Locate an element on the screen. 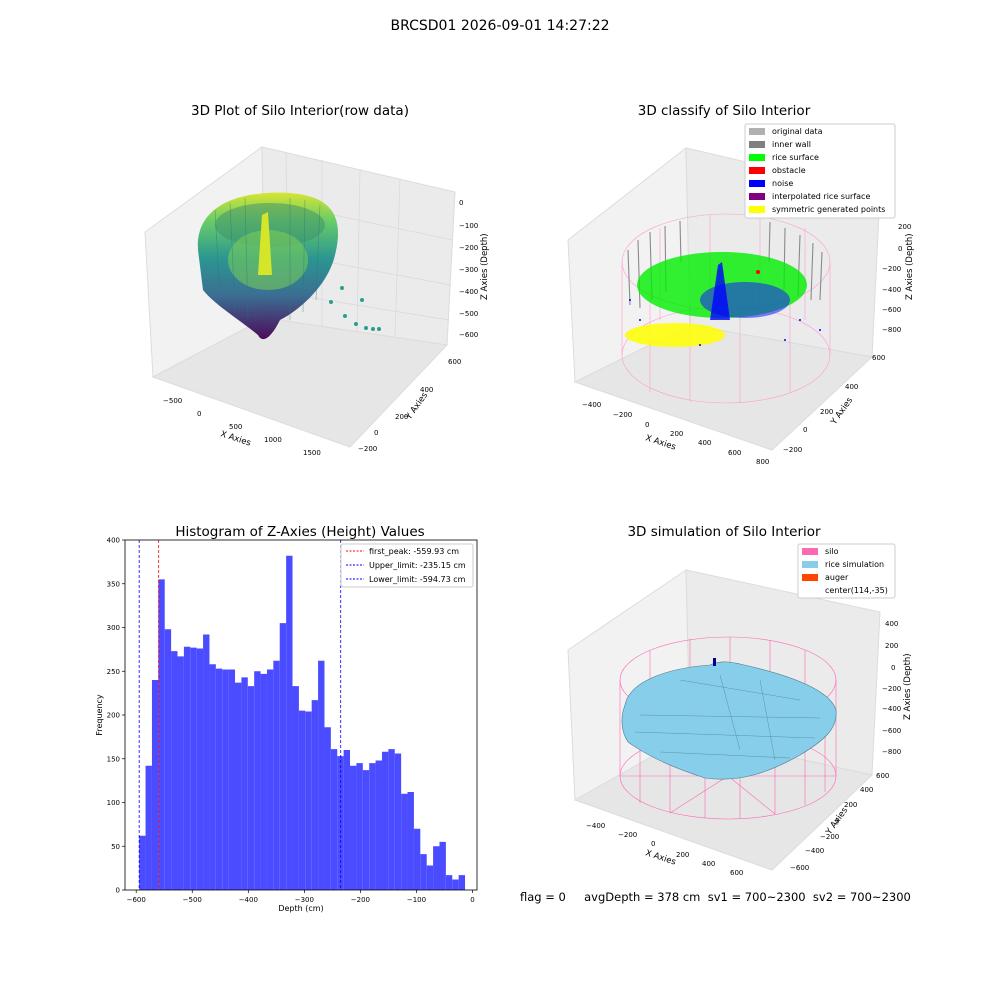 The height and width of the screenshot is (1000, 1000). simulation-zlabel: Z Axies (Depth) is located at coordinates (908, 686).